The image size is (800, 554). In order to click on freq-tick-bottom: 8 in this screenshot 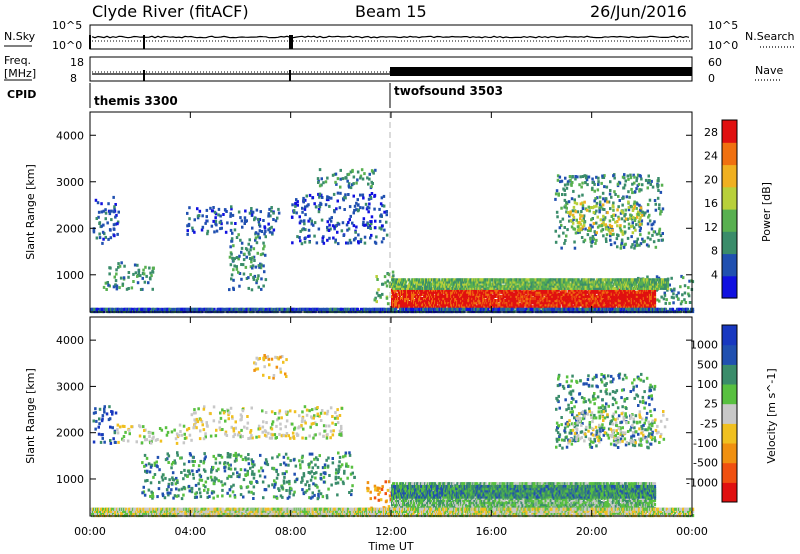, I will do `click(73, 78)`.